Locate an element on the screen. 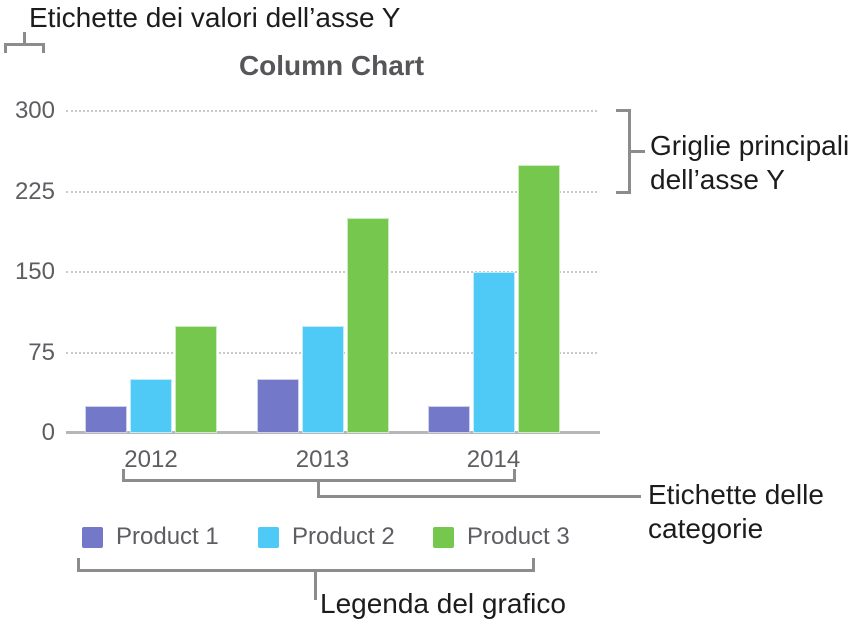 The width and height of the screenshot is (868, 627). y-axis-label-300: 300 is located at coordinates (34, 110).